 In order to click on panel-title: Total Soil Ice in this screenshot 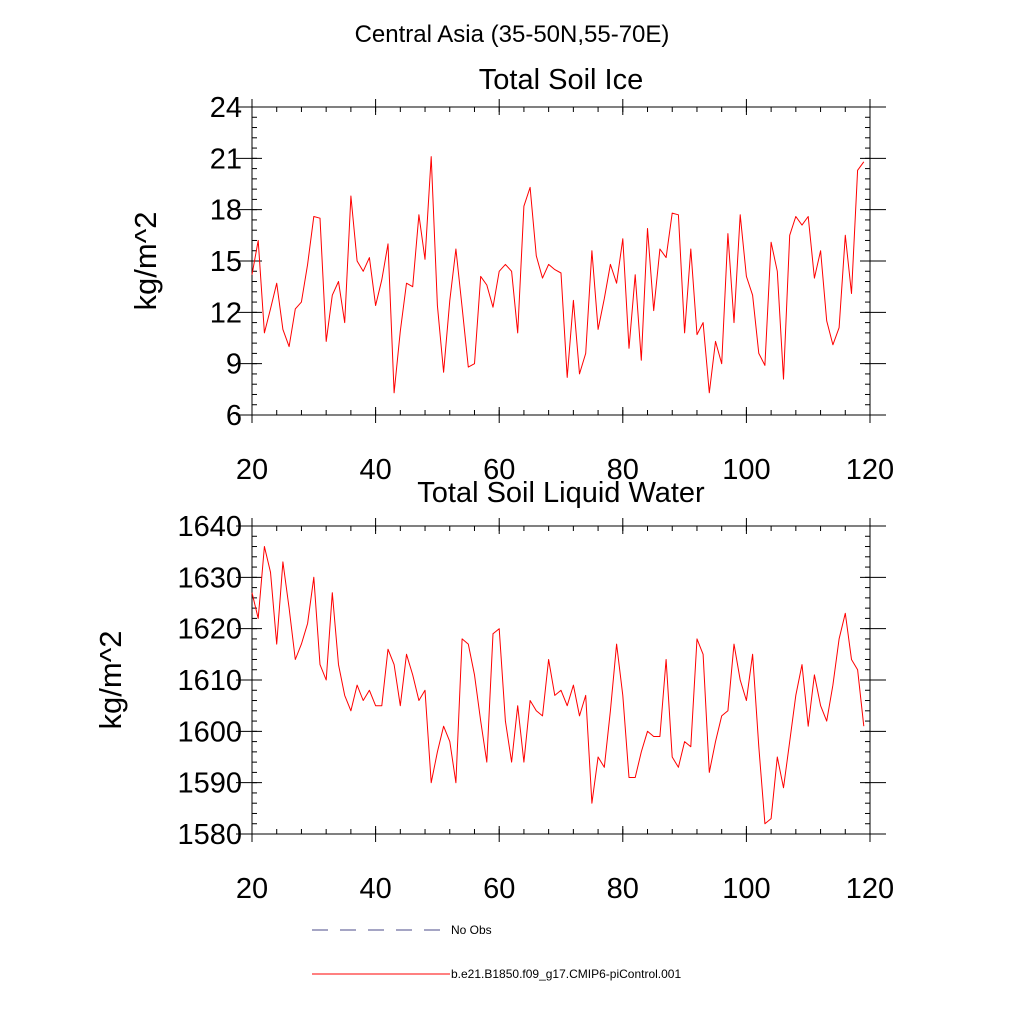, I will do `click(561, 80)`.